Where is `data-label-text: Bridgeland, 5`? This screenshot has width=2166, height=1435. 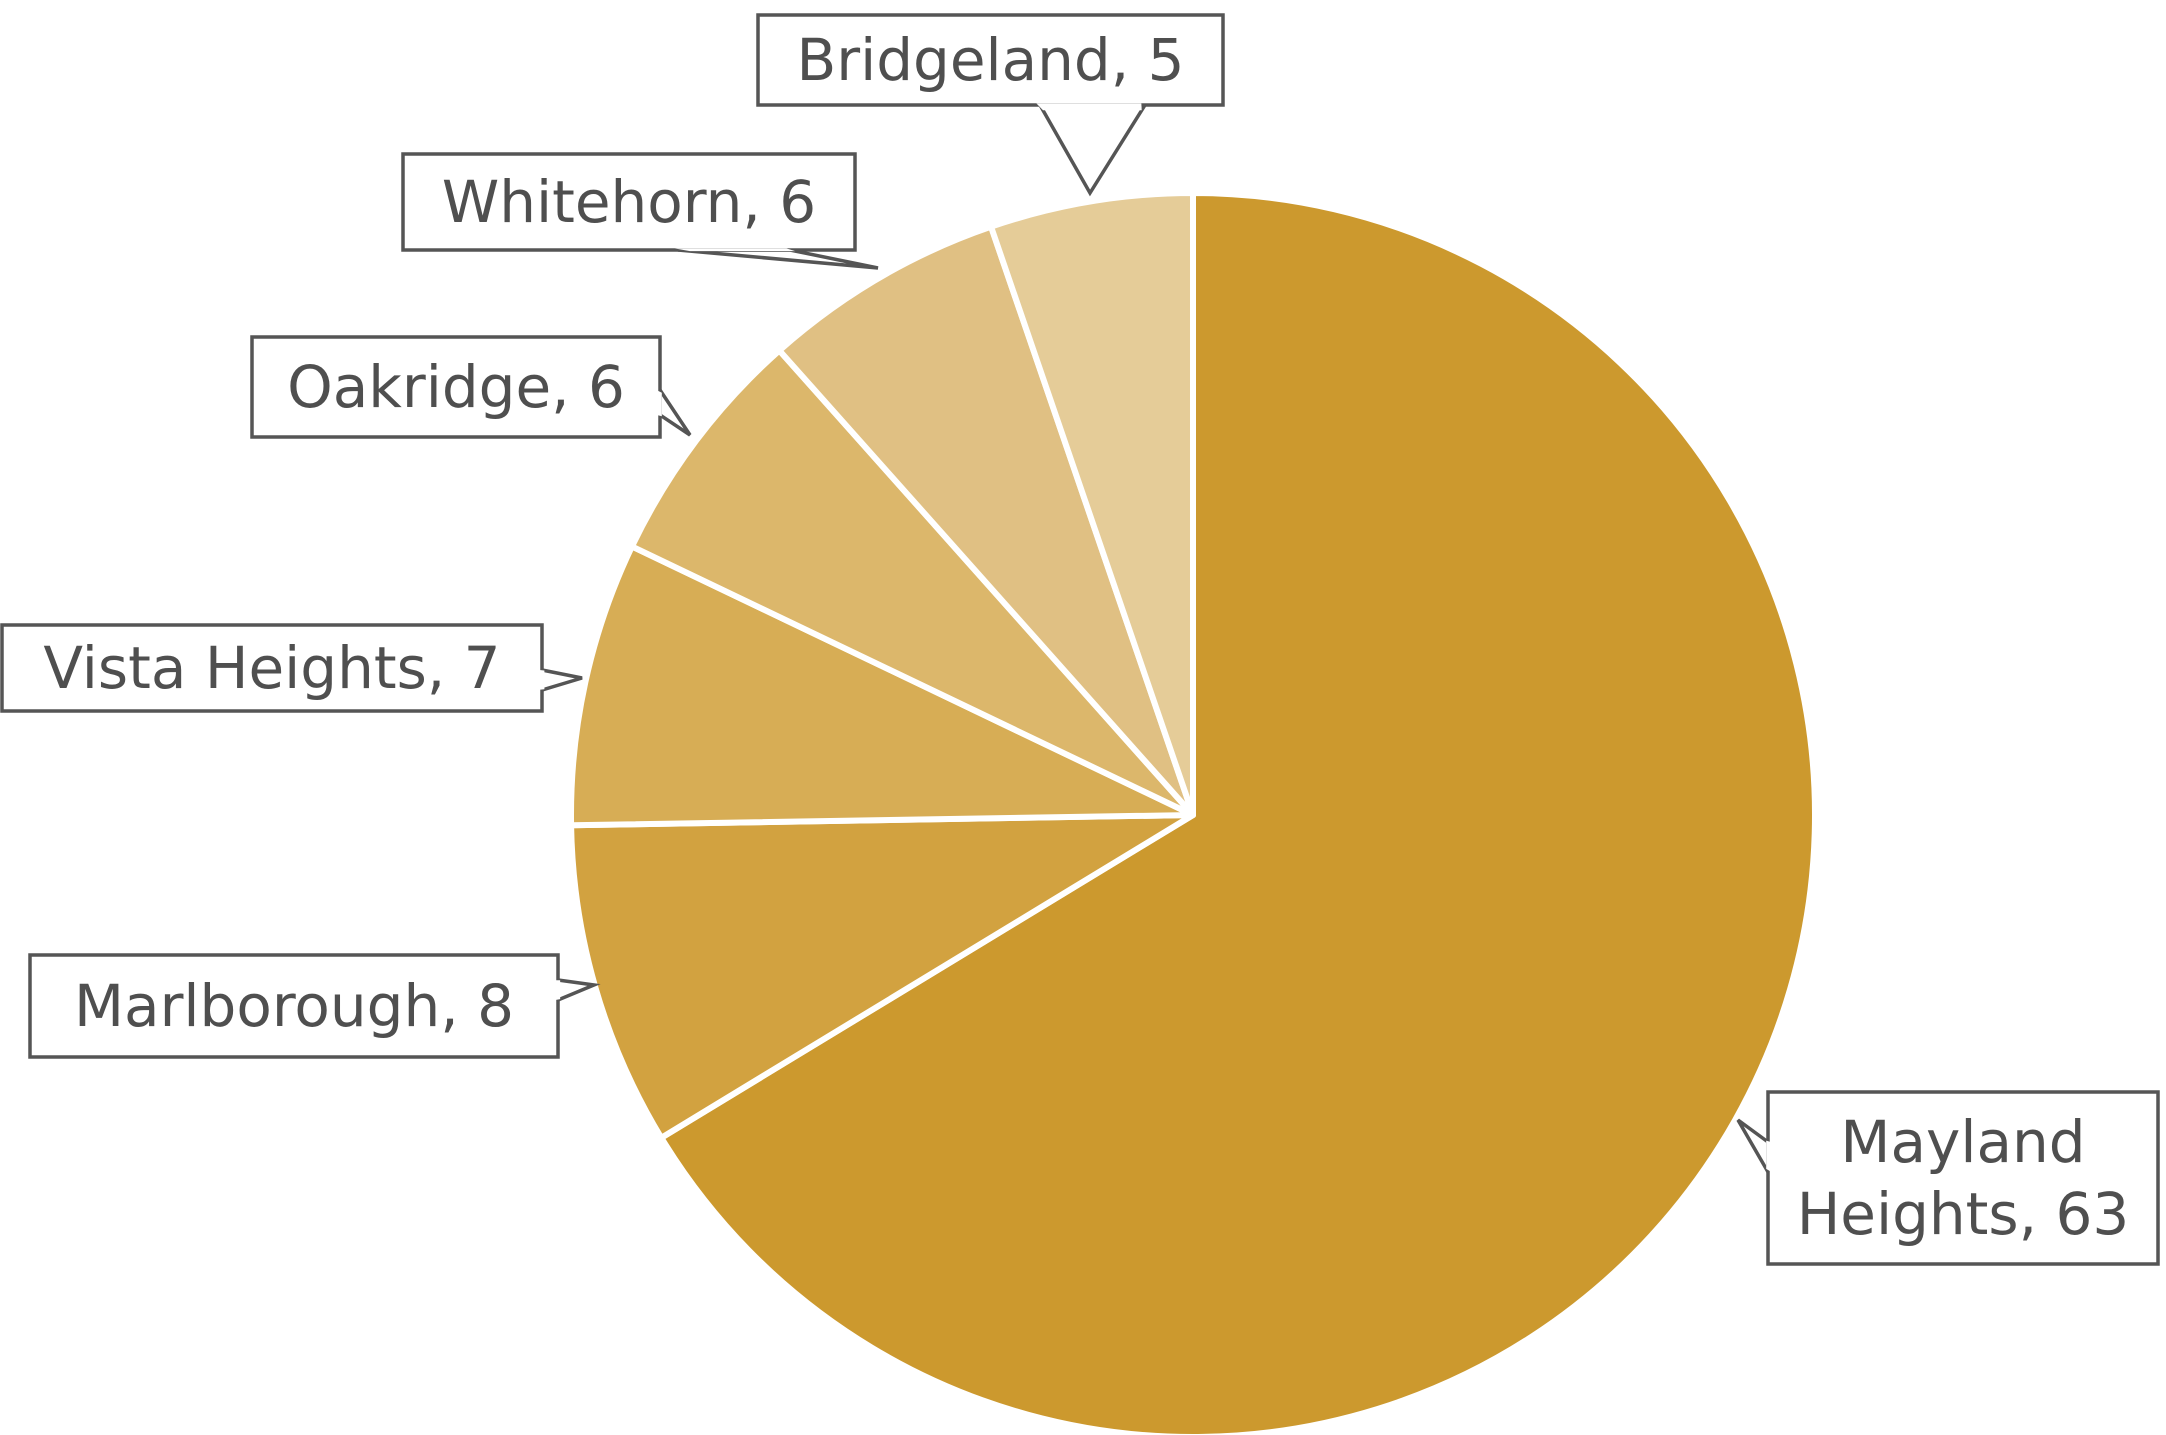
data-label-text: Bridgeland, 5 is located at coordinates (990, 60).